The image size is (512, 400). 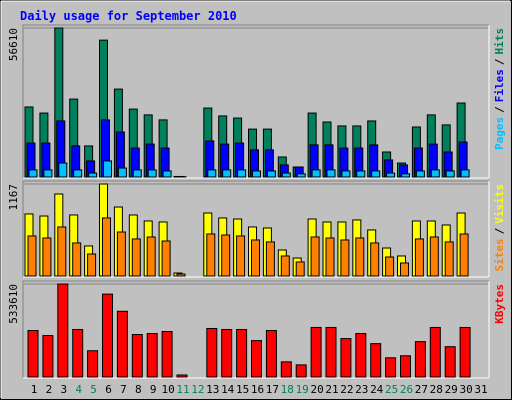 What do you see at coordinates (34, 389) in the screenshot?
I see `x-tick-label: 1` at bounding box center [34, 389].